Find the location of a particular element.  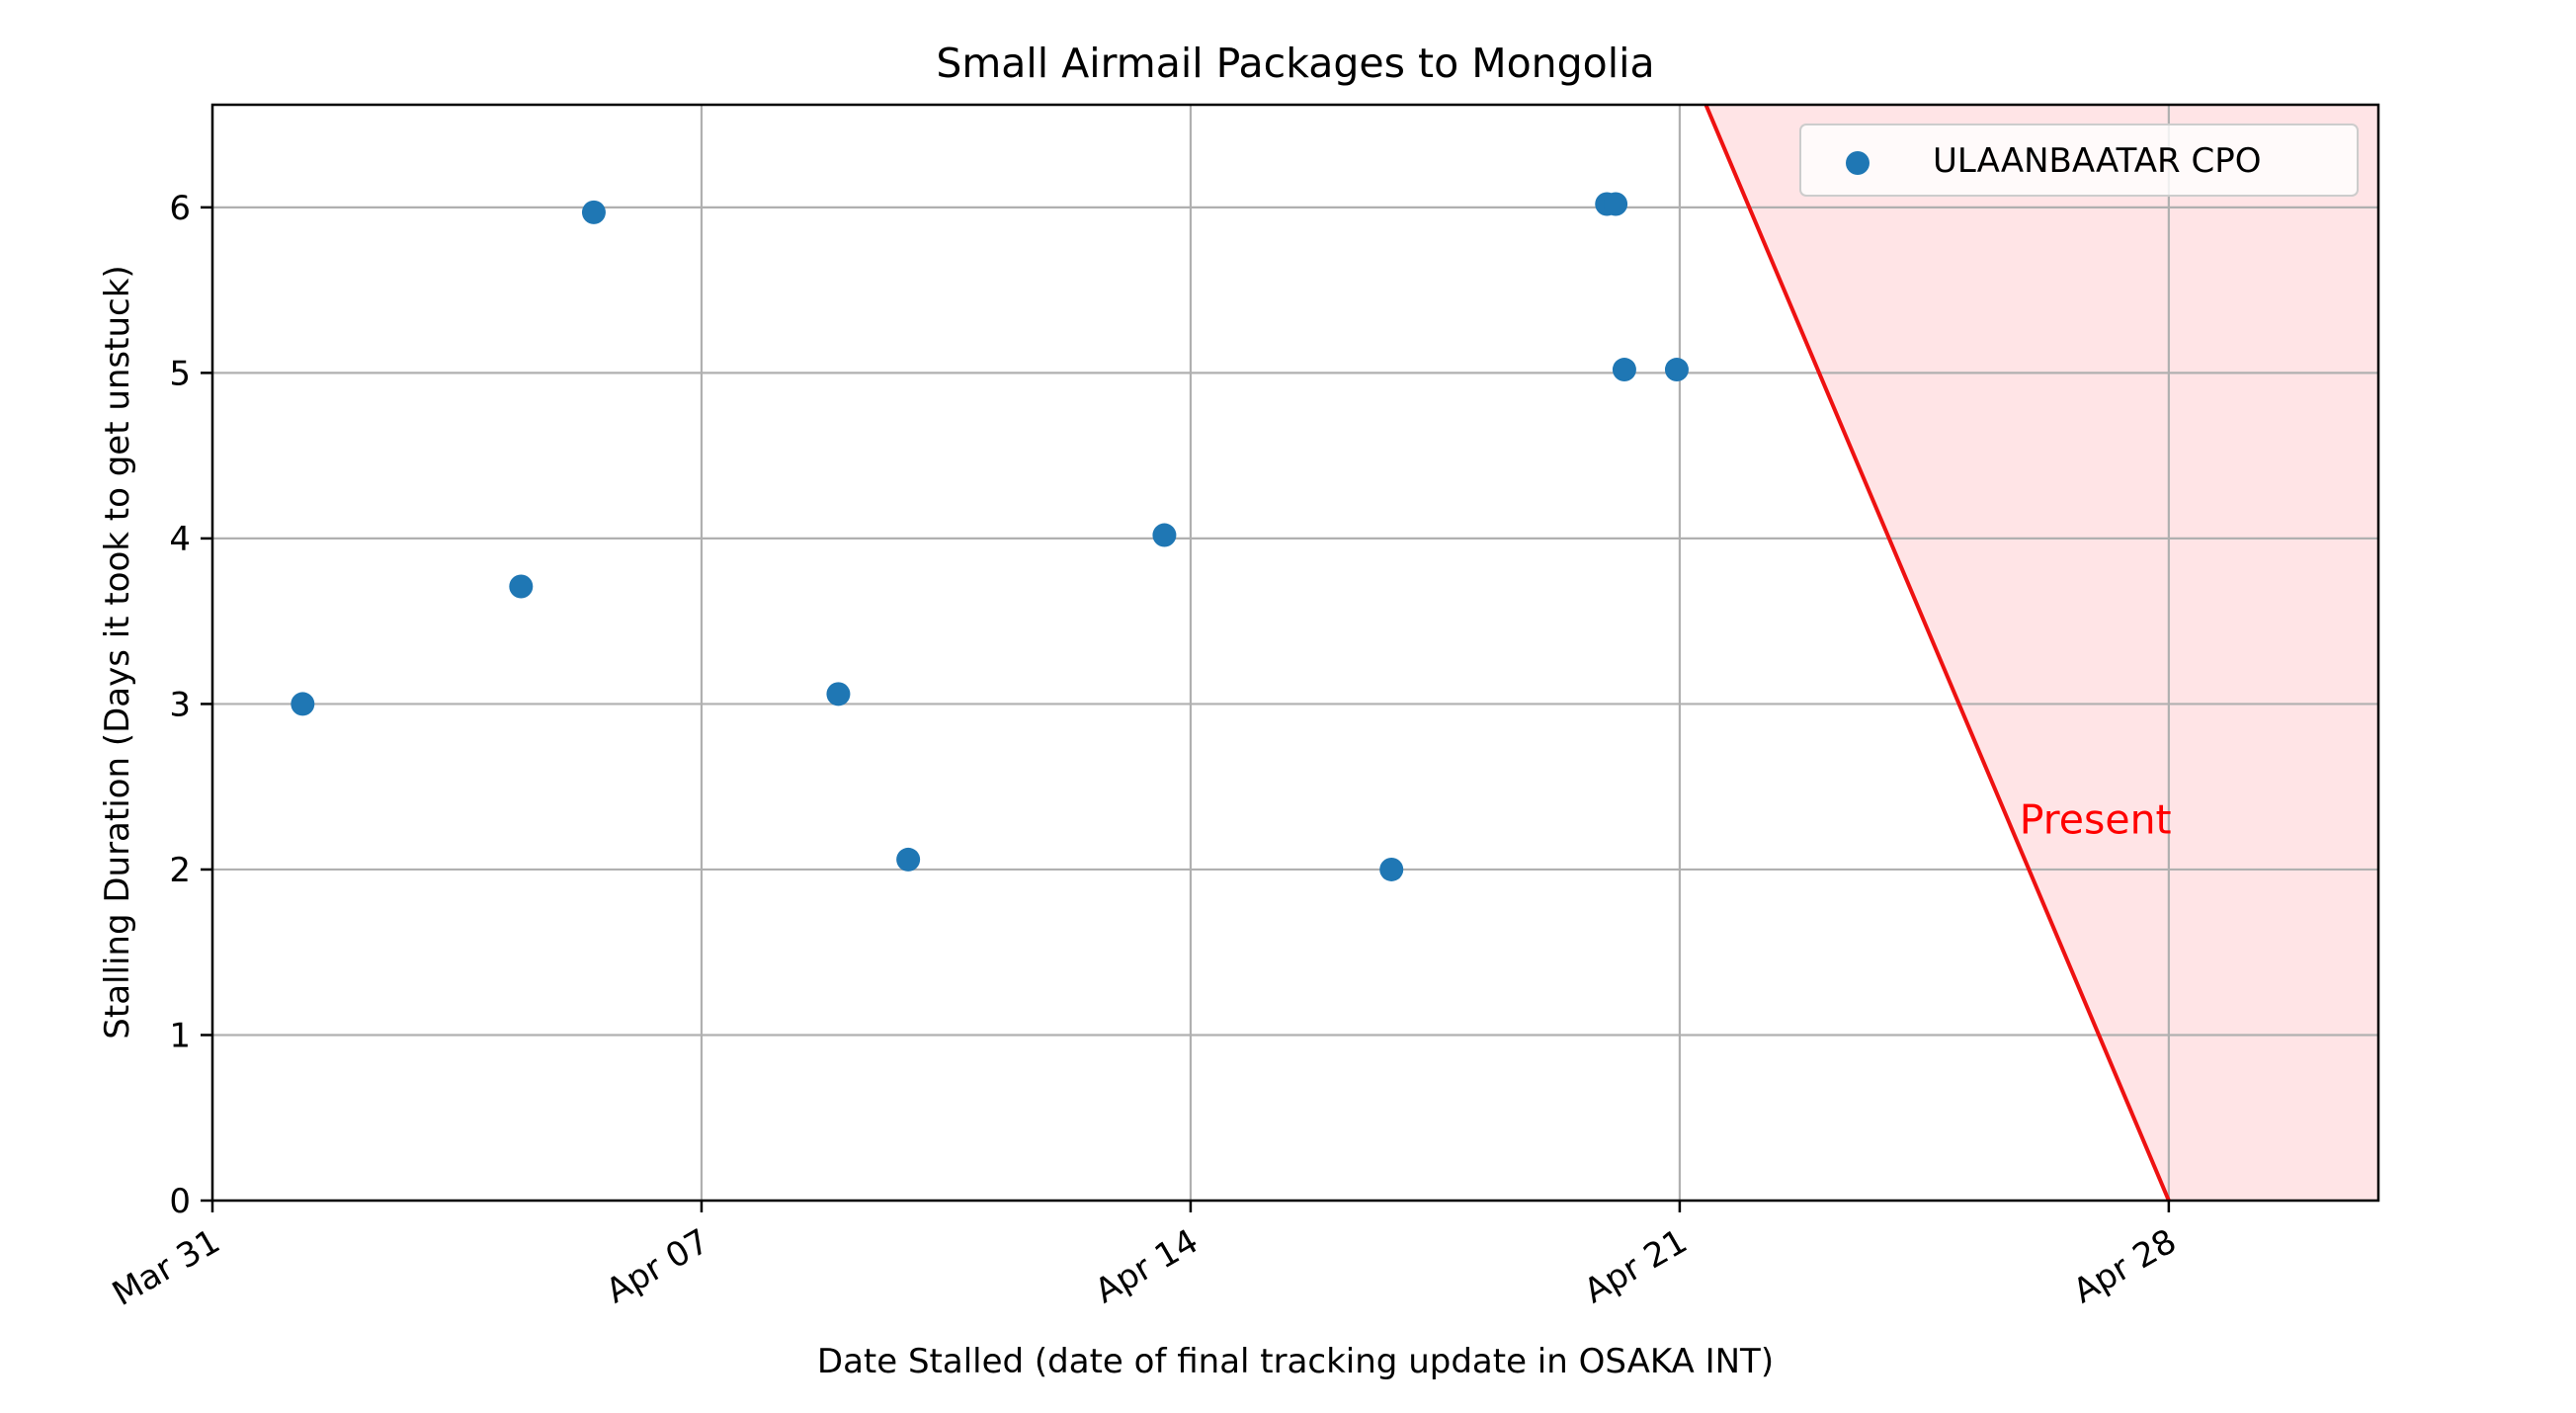

y-tick-label: 2 is located at coordinates (180, 870).